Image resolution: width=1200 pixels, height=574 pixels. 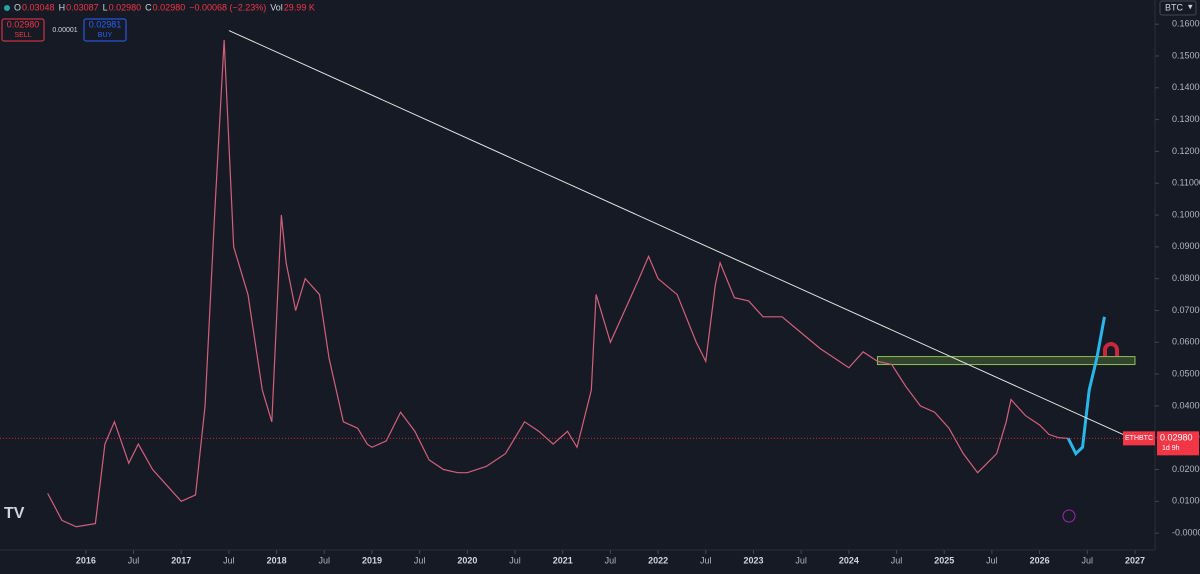 What do you see at coordinates (86, 560) in the screenshot?
I see `x-tick-label: 2016` at bounding box center [86, 560].